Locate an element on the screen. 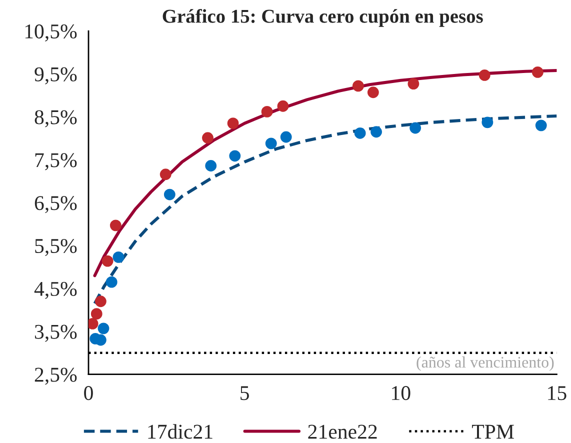  x-tick-label: 15 is located at coordinates (557, 393).